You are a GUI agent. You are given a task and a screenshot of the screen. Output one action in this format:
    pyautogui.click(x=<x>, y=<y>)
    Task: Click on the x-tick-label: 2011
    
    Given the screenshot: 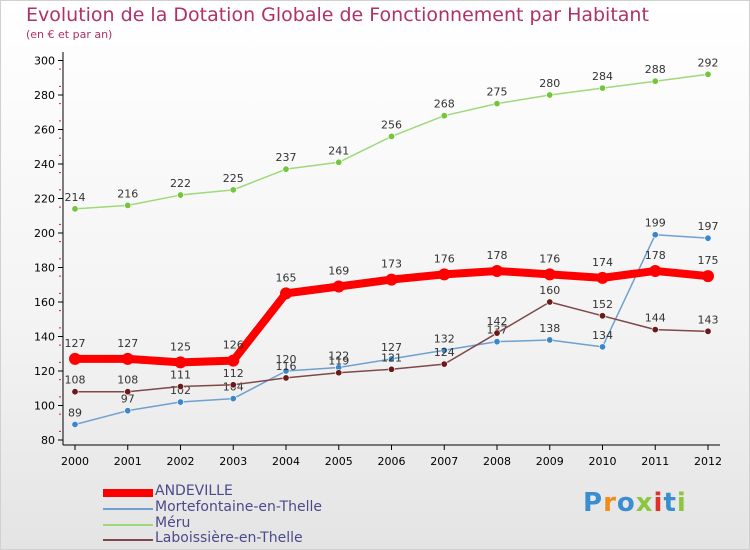 What is the action you would take?
    pyautogui.click(x=655, y=461)
    